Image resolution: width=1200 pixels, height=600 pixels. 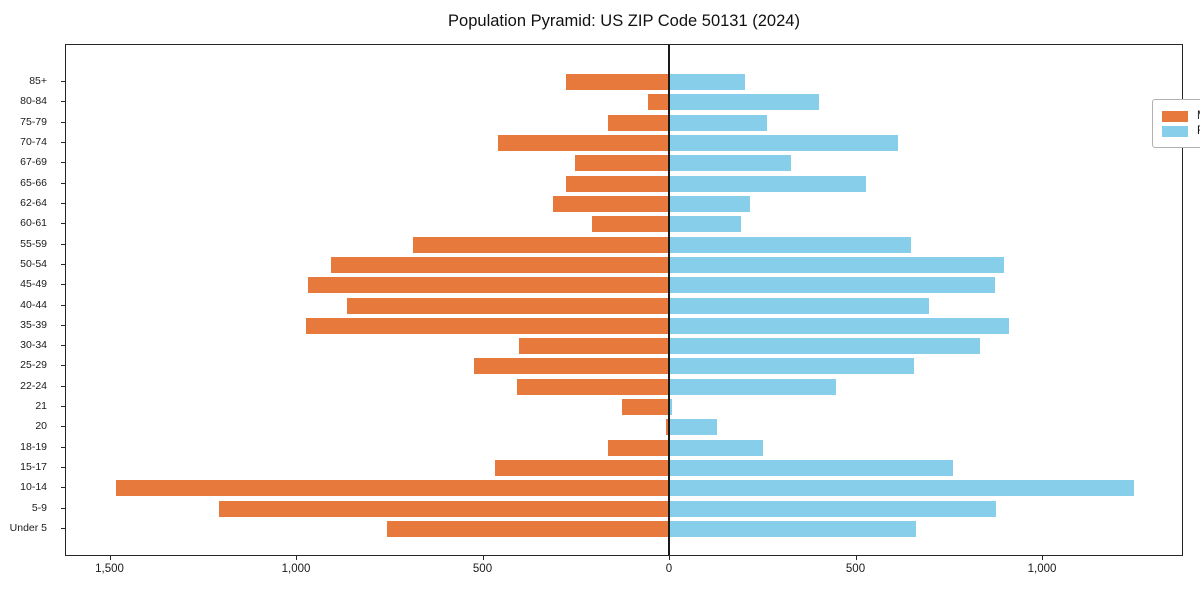 What do you see at coordinates (41, 406) in the screenshot?
I see `y-tick-label-21: 21` at bounding box center [41, 406].